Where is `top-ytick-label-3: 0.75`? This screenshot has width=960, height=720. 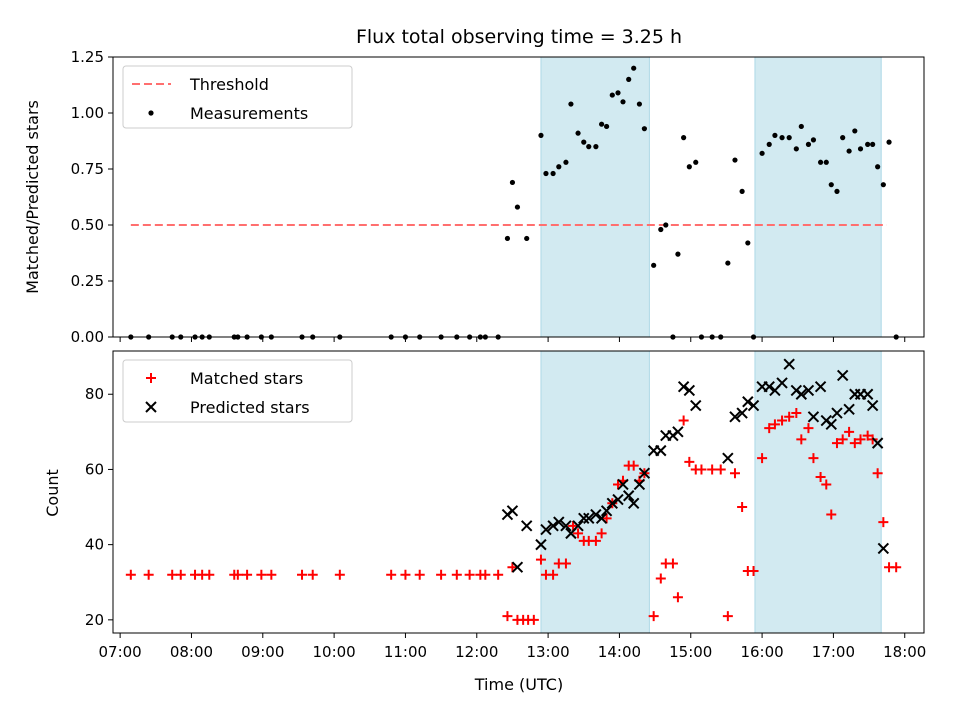 top-ytick-label-3: 0.75 is located at coordinates (87, 169).